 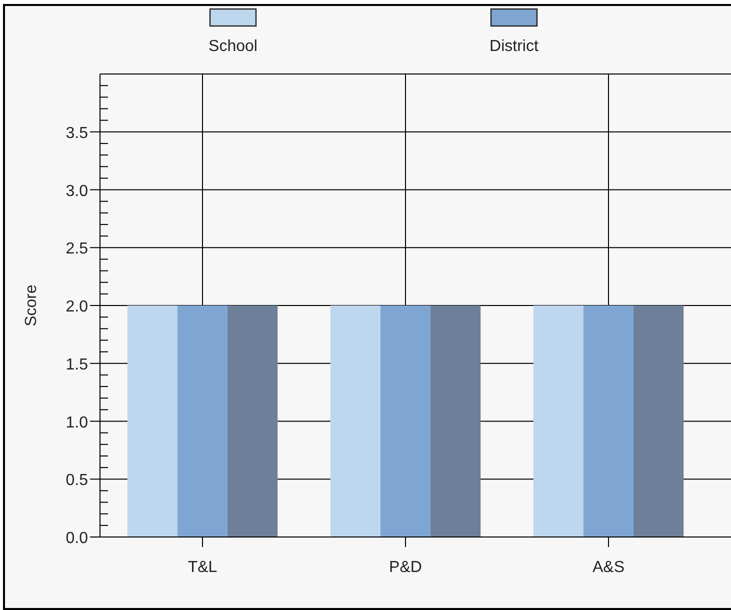 What do you see at coordinates (77, 249) in the screenshot?
I see `y-tick-label: 2.5` at bounding box center [77, 249].